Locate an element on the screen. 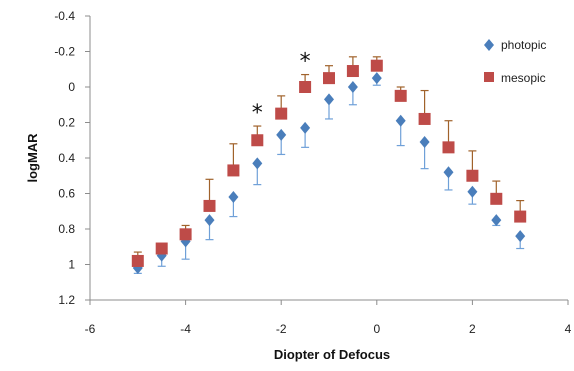  y-tick-label: -0.2 is located at coordinates (64, 52).